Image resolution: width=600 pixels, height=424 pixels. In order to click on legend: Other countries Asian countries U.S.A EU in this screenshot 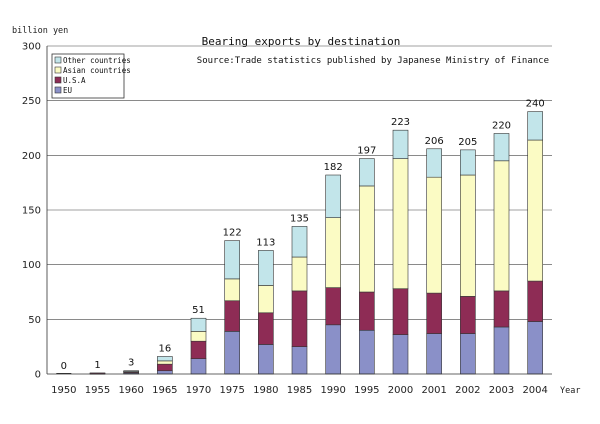, I will do `click(91, 76)`.